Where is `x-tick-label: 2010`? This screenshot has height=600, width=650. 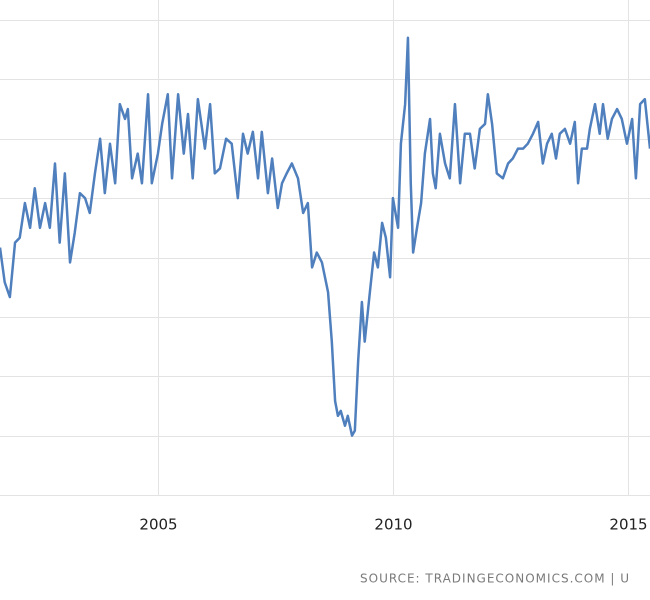 x-tick-label: 2010 is located at coordinates (393, 525).